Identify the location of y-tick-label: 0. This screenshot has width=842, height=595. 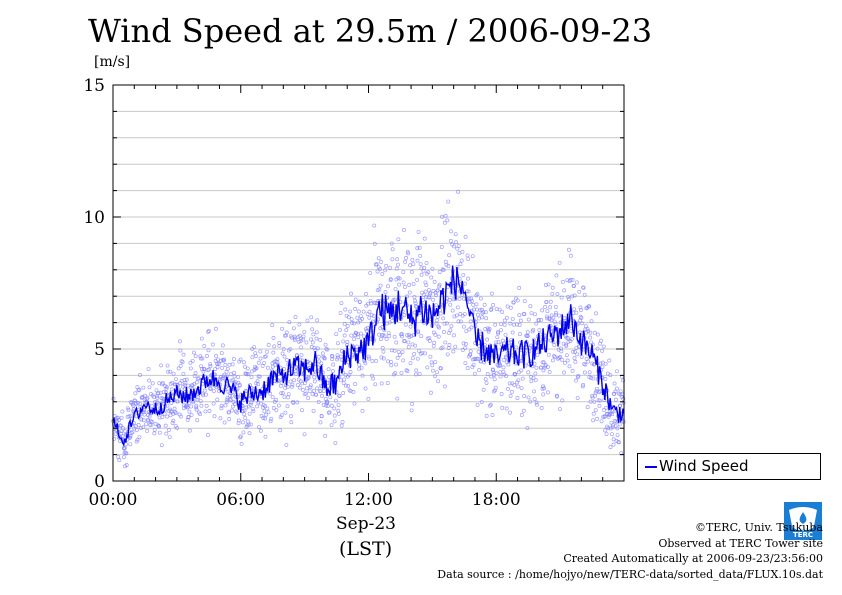
(99, 482).